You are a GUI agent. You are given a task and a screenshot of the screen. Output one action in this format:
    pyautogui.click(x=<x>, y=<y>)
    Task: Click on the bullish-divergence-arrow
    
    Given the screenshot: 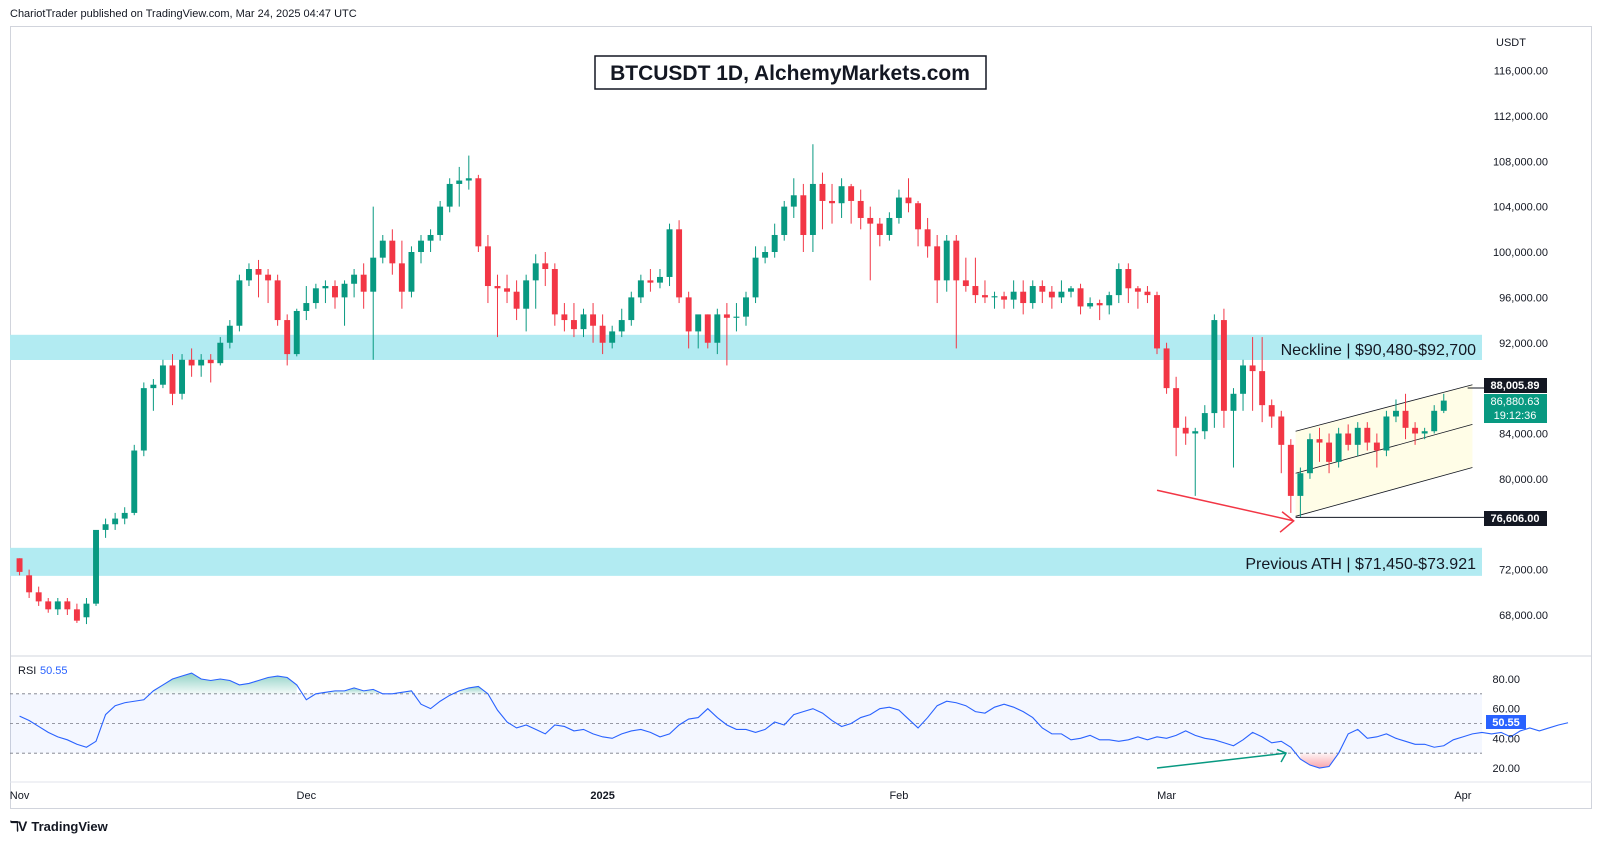 What is the action you would take?
    pyautogui.click(x=1221, y=760)
    